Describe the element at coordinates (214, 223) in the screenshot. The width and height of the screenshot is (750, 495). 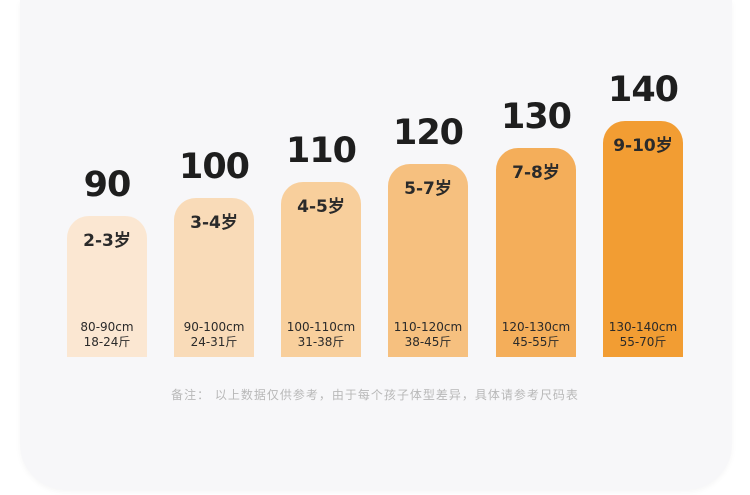
I see `age-label: 3-4岁` at that location.